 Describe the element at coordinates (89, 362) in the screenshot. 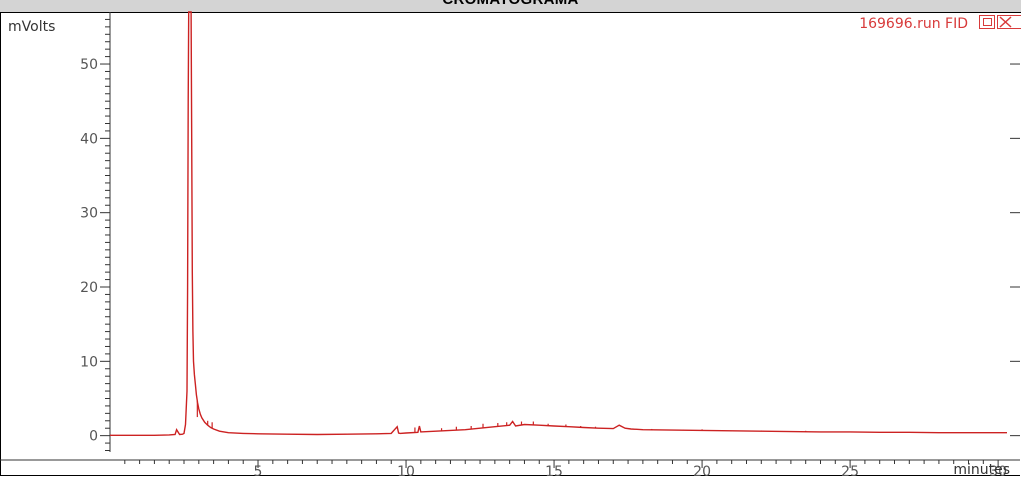

I see `y-tick-label: 10` at that location.